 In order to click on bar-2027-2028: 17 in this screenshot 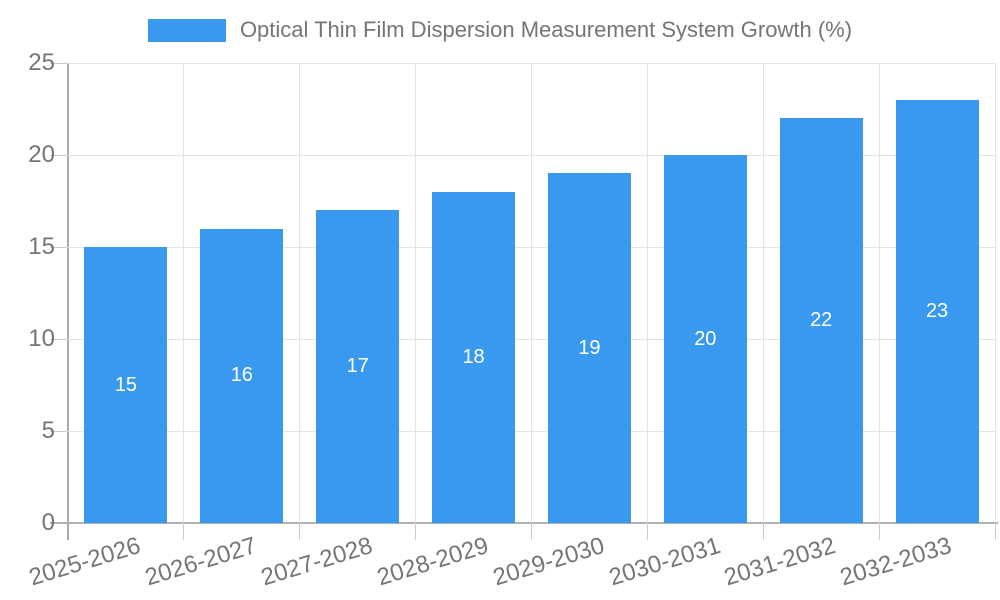, I will do `click(358, 366)`.